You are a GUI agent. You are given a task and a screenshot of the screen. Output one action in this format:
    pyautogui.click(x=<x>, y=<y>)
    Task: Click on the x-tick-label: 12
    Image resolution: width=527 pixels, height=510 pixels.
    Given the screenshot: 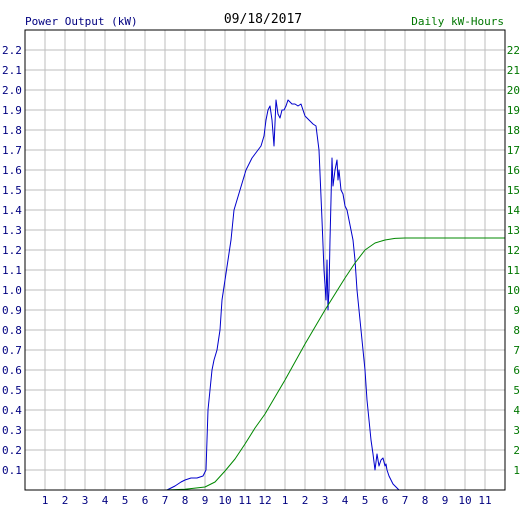 What is the action you would take?
    pyautogui.click(x=264, y=500)
    